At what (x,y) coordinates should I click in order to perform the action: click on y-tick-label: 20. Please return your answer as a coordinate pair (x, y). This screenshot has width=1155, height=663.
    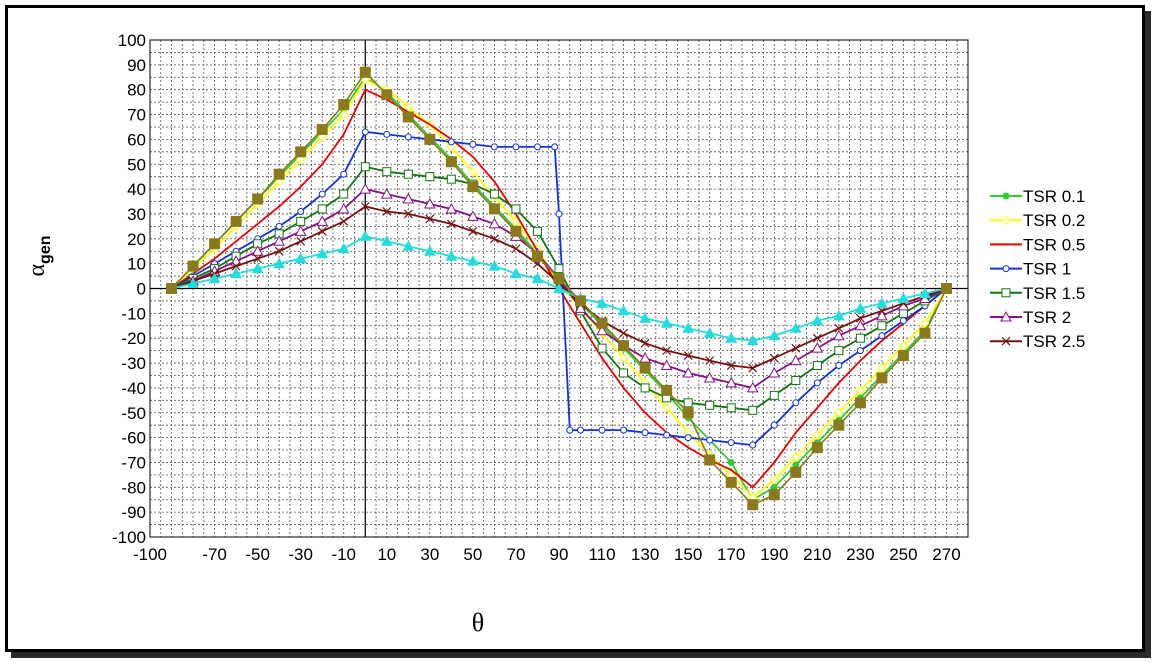
    Looking at the image, I should click on (136, 239).